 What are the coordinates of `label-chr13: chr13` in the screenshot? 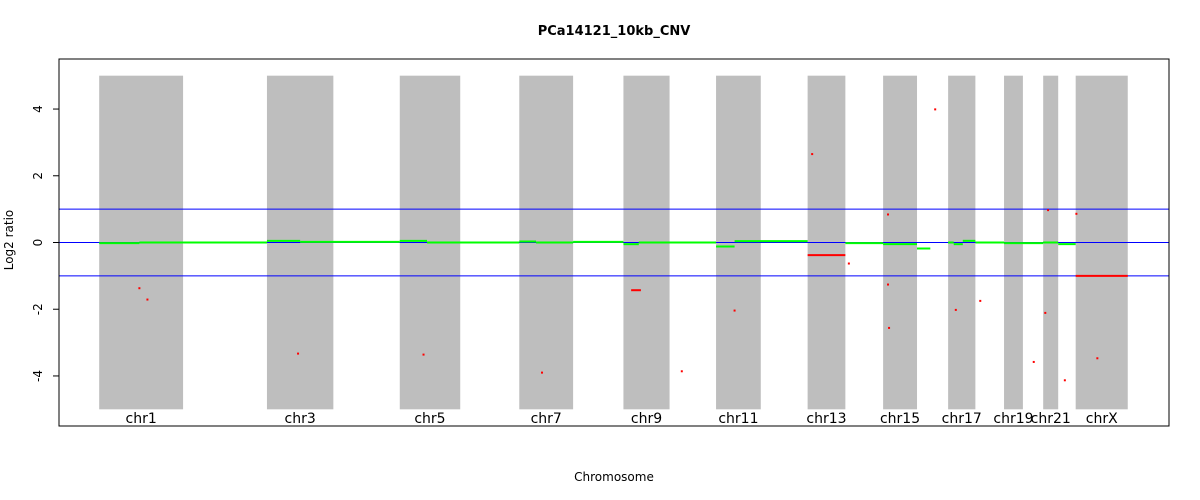 It's located at (826, 419).